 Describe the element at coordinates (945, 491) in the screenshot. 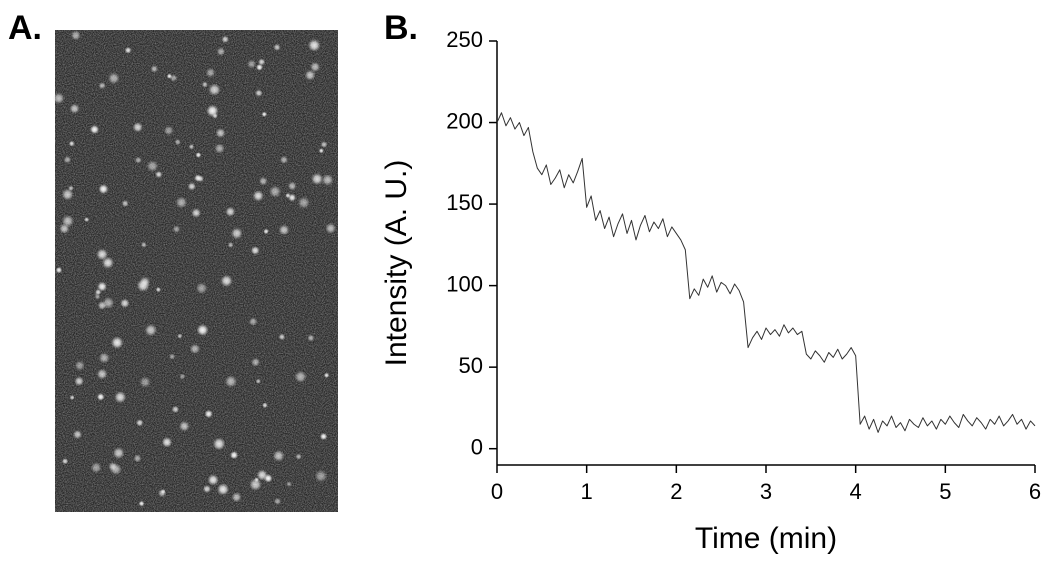

I see `x-tick-label: 5` at that location.